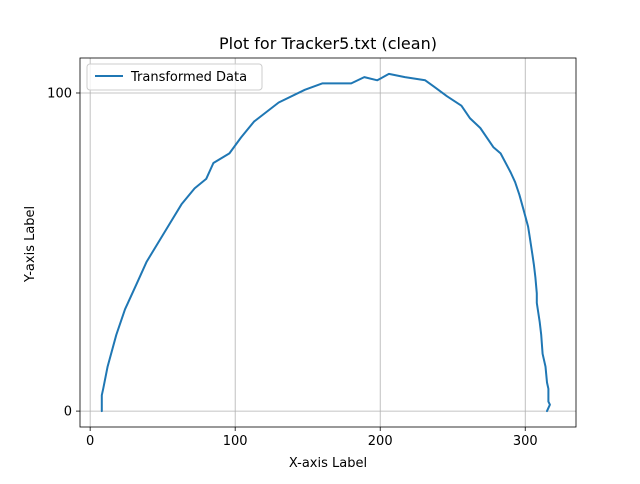 This screenshot has width=640, height=484. I want to click on x-tick-label: 200, so click(380, 441).